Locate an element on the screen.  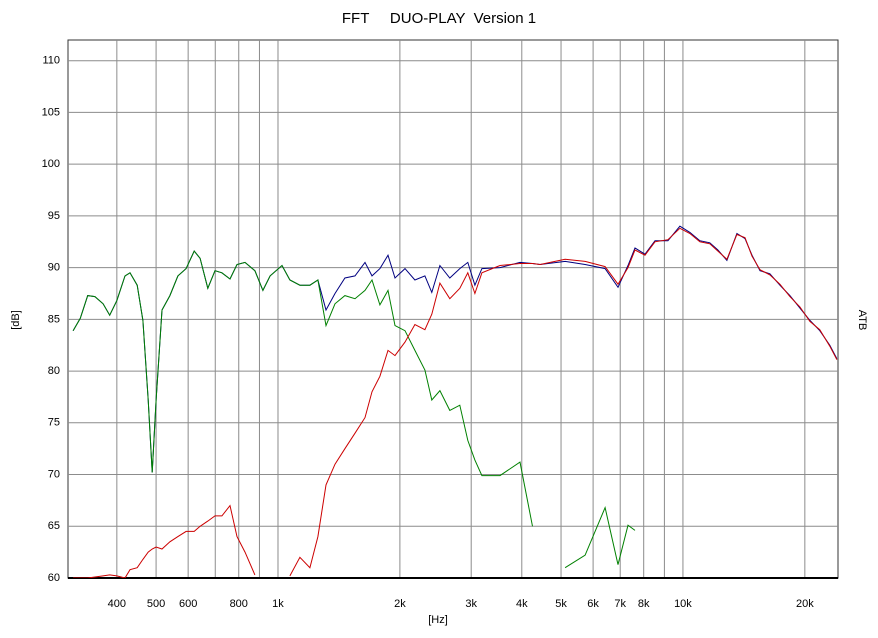
chart-title: FFT DUO-PLAY Version 1 is located at coordinates (439, 18).